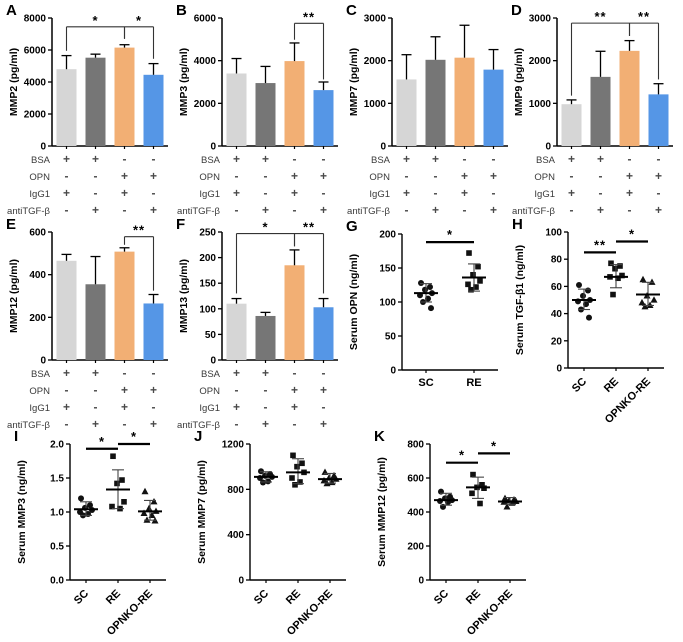 The height and width of the screenshot is (642, 683). Describe the element at coordinates (181, 10) in the screenshot. I see `panel-label-B: B` at that location.